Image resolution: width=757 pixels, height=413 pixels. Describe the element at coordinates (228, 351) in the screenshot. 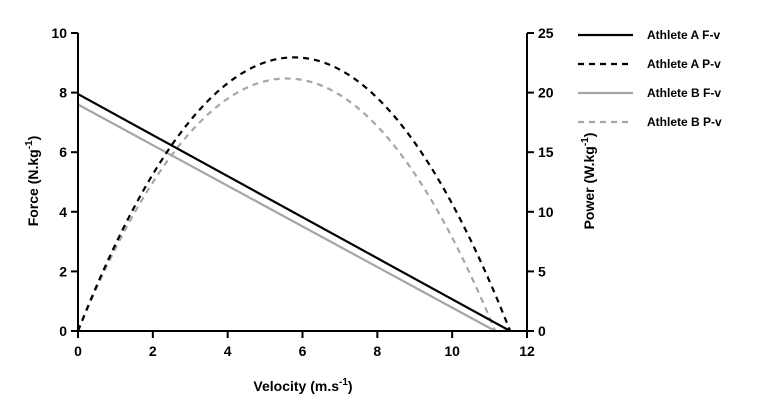

I see `x-tick-label: 4` at that location.